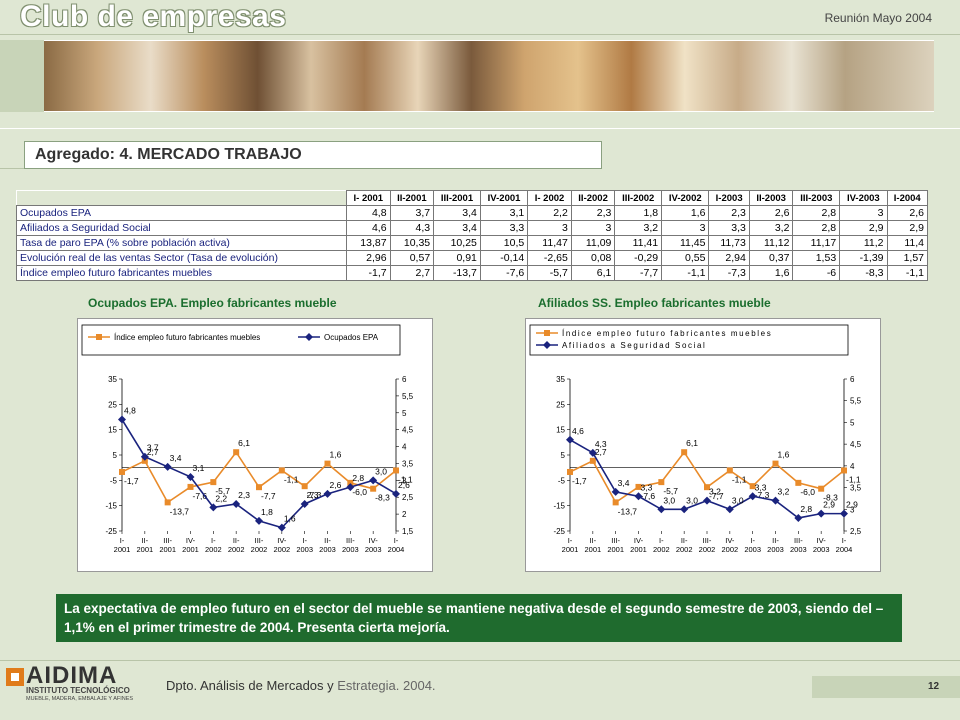 The height and width of the screenshot is (720, 960). Describe the element at coordinates (547, 333) in the screenshot. I see `legend-marker-square` at that location.